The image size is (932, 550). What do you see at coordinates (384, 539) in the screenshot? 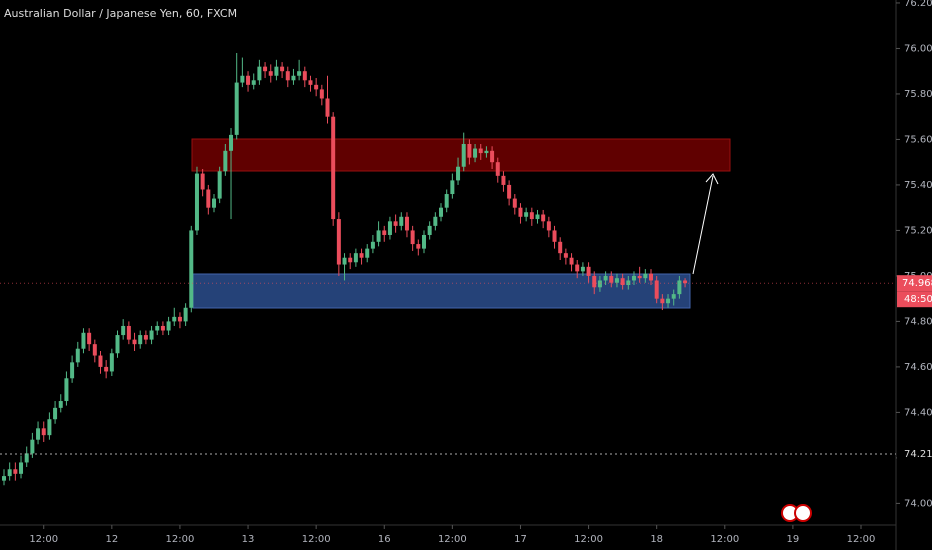
I see `x-tick-label: 16` at bounding box center [384, 539].